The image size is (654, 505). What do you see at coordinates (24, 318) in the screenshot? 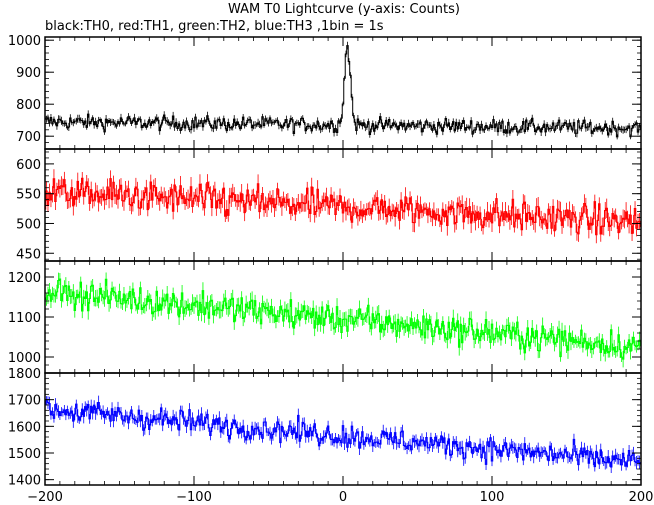
I see `y-tick-label: 1100` at bounding box center [24, 318].